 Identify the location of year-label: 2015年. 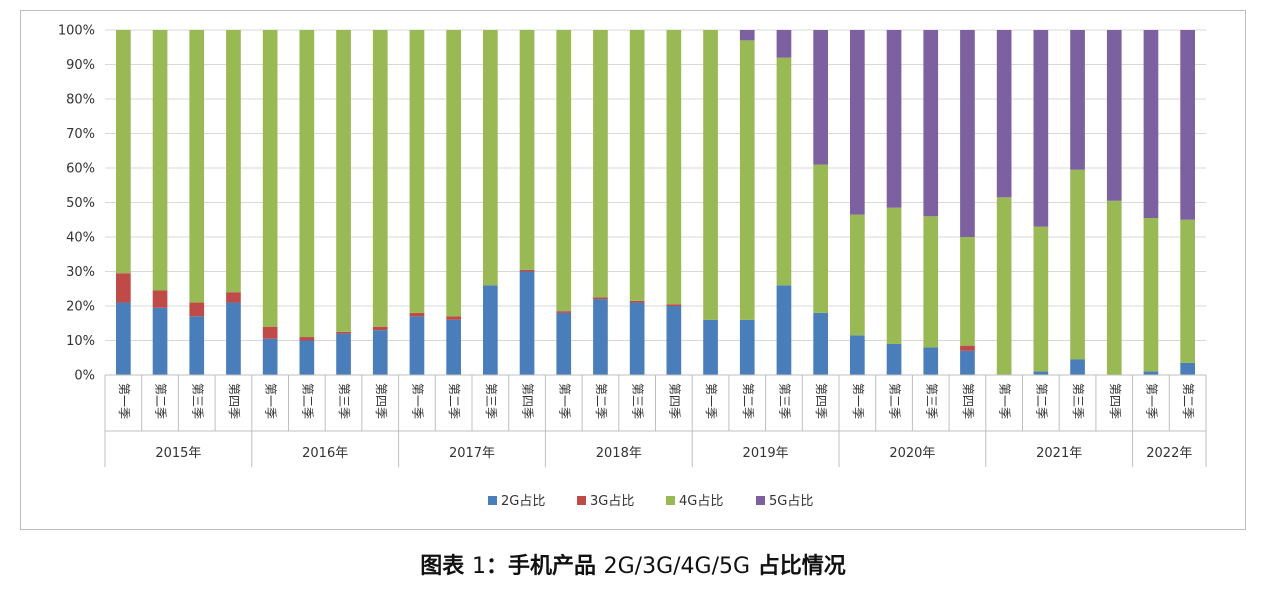
(178, 453).